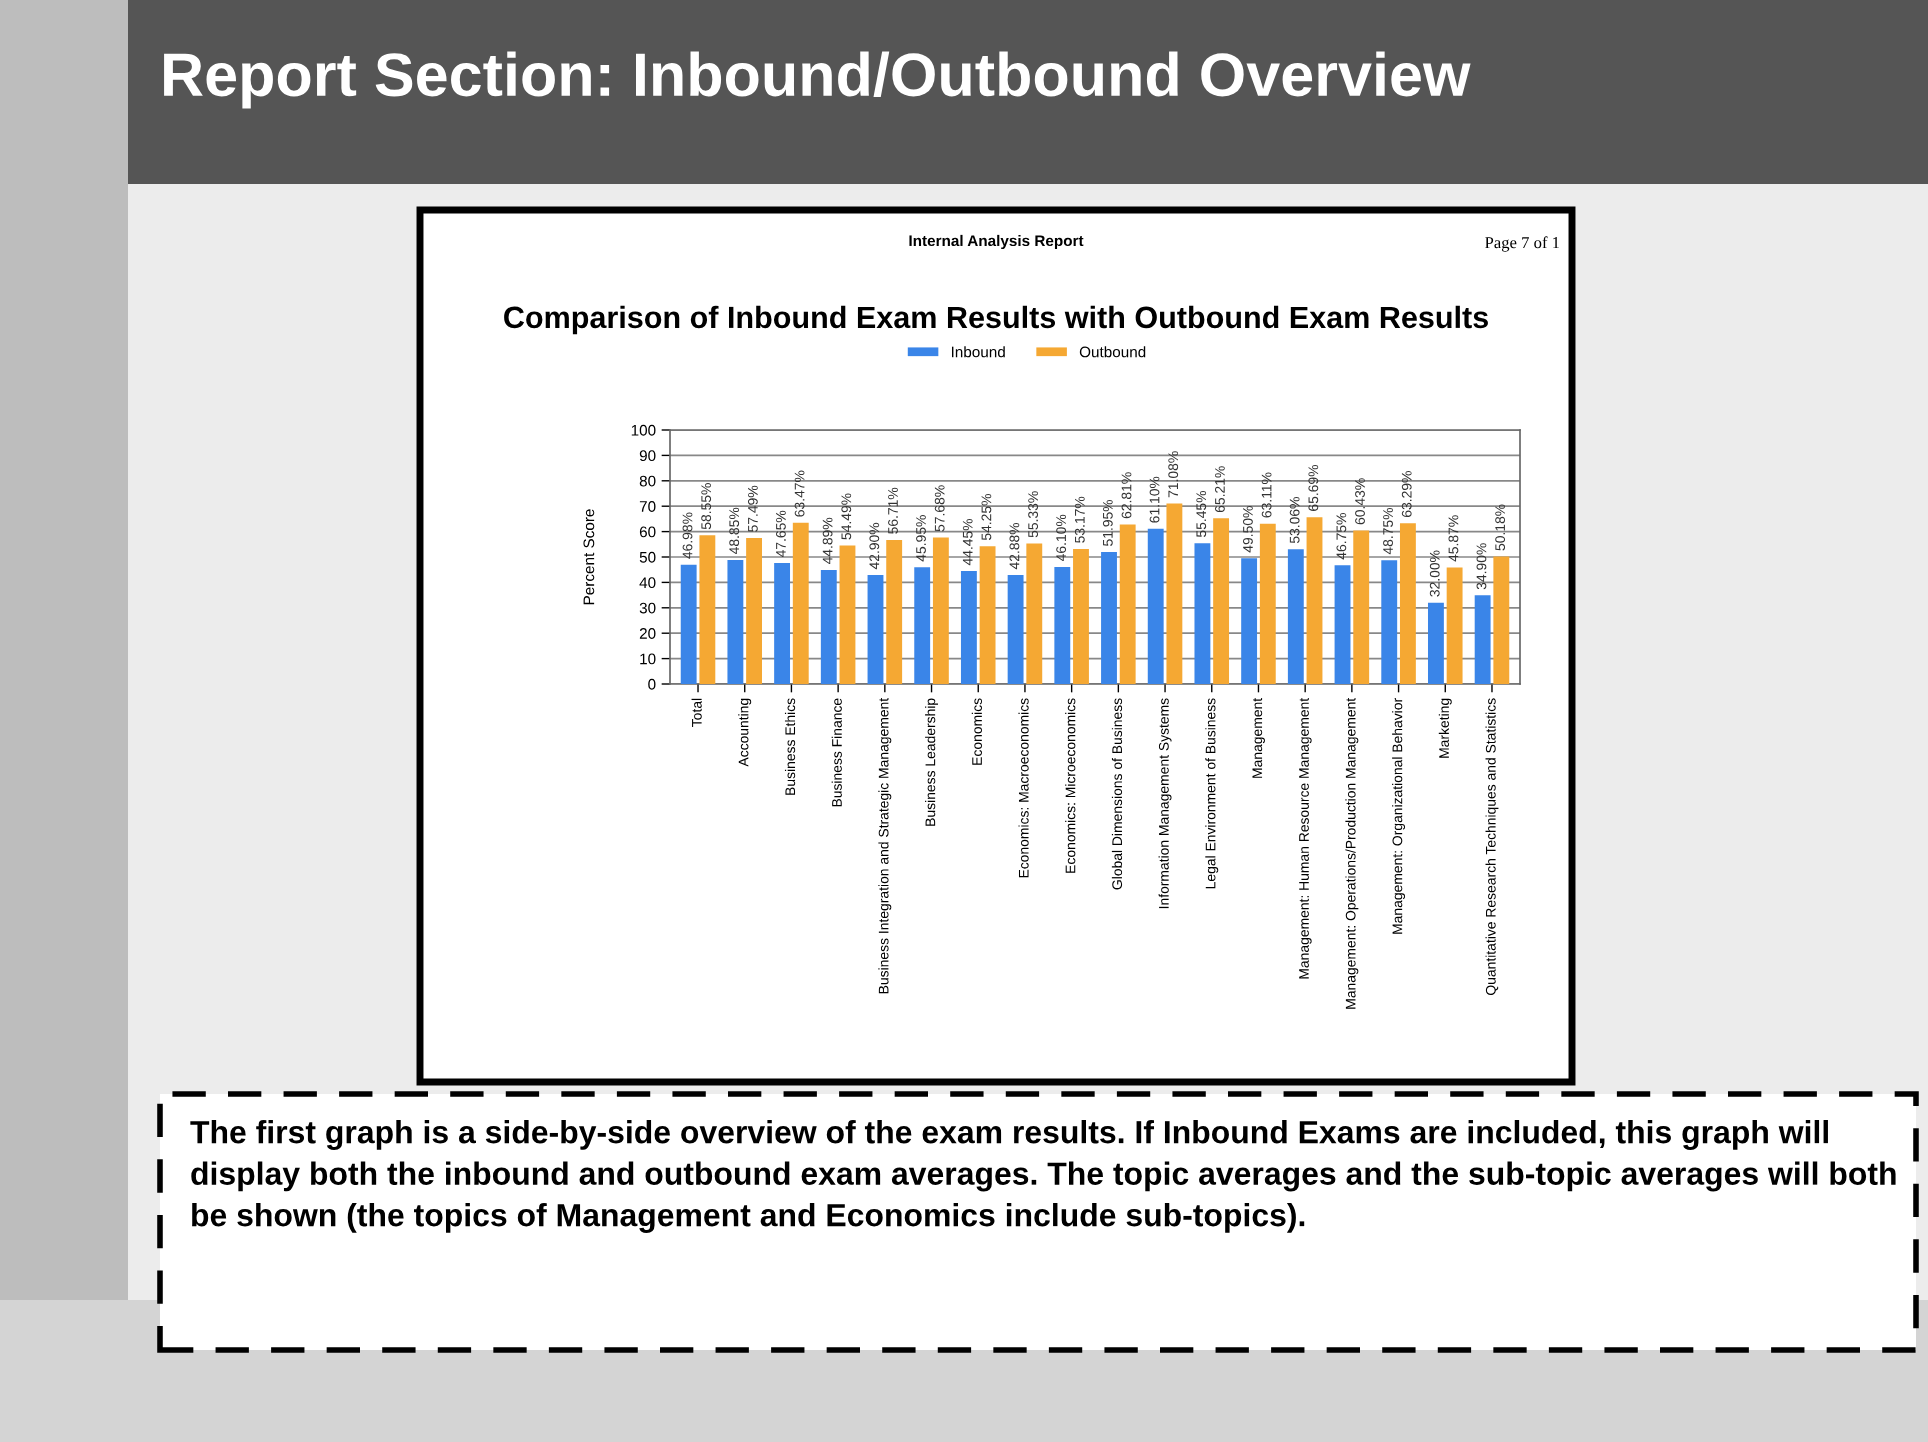 This screenshot has width=1928, height=1442. I want to click on text: Page 7 of 1, so click(1522, 244).